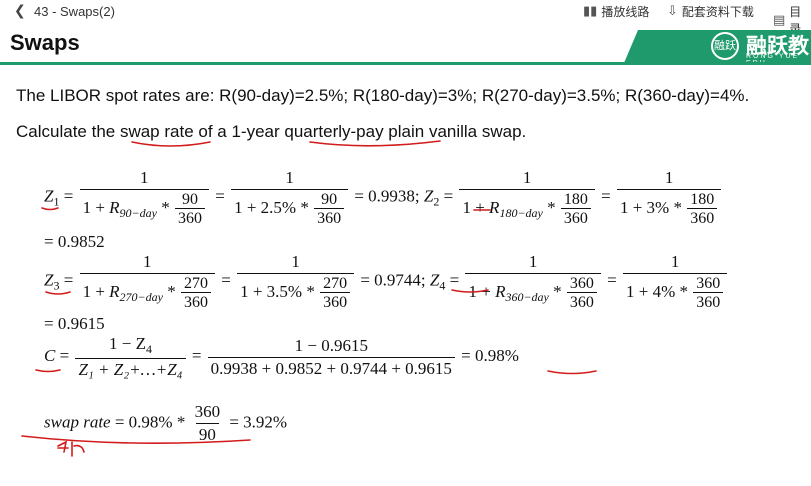 The image size is (811, 486). Describe the element at coordinates (572, 372) in the screenshot. I see `underline-c-result` at that location.